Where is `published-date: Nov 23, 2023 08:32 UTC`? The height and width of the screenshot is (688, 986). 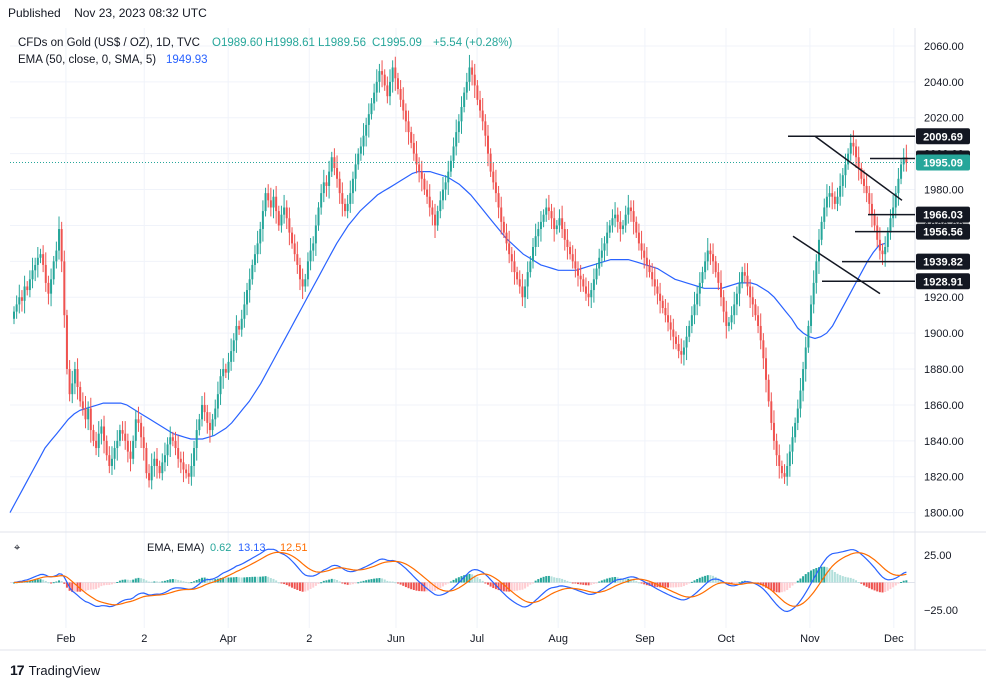 published-date: Nov 23, 2023 08:32 UTC is located at coordinates (140, 13).